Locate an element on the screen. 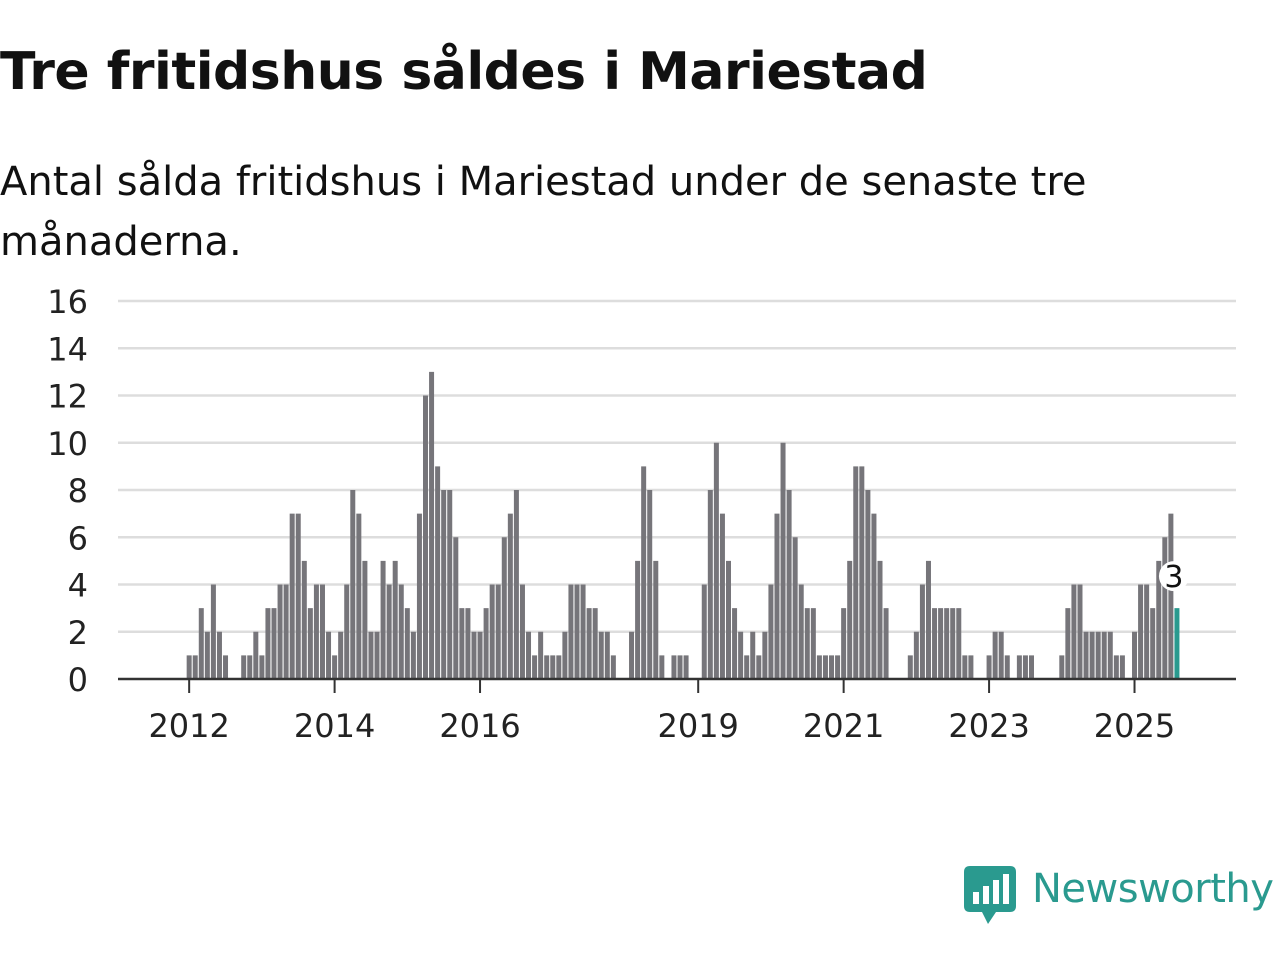 The height and width of the screenshot is (960, 1280). y-tick-label: 4 is located at coordinates (78, 586).